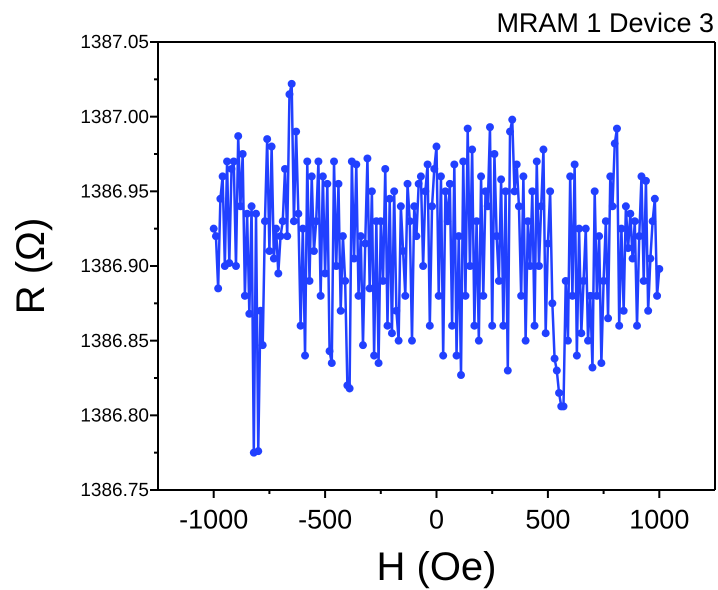  Describe the element at coordinates (547, 519) in the screenshot. I see `x-tick-label: 500` at that location.